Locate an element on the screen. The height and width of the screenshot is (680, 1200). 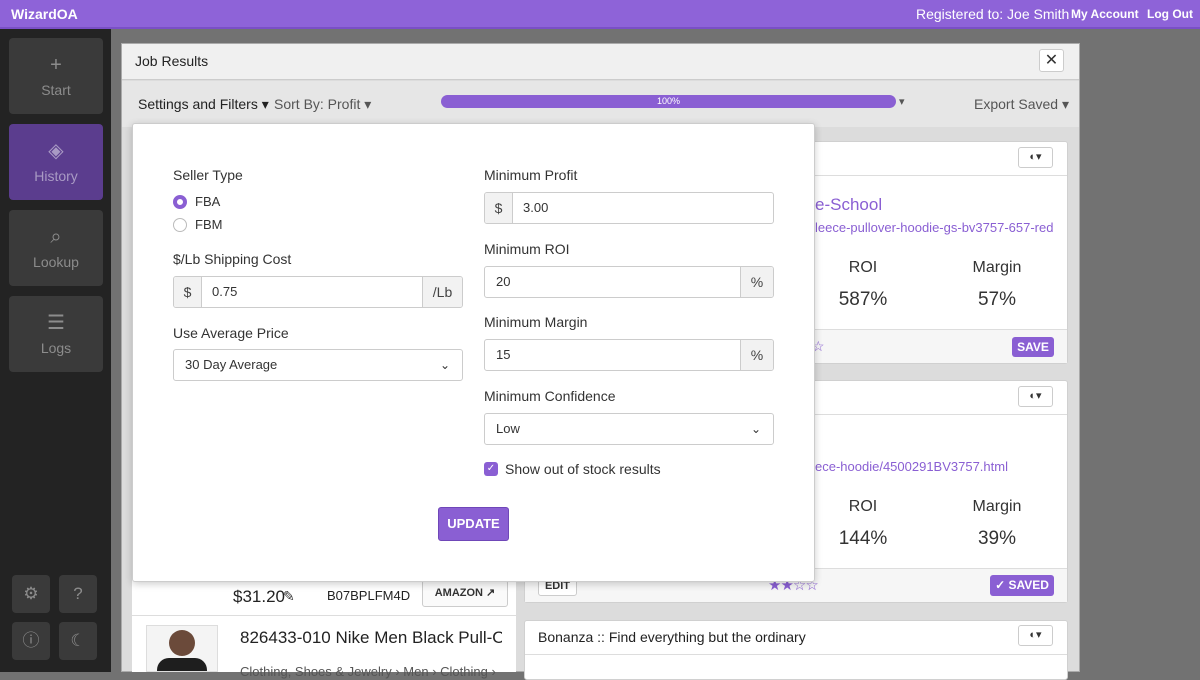
amazon-button: AMAZON ↗ is located at coordinates (465, 593).